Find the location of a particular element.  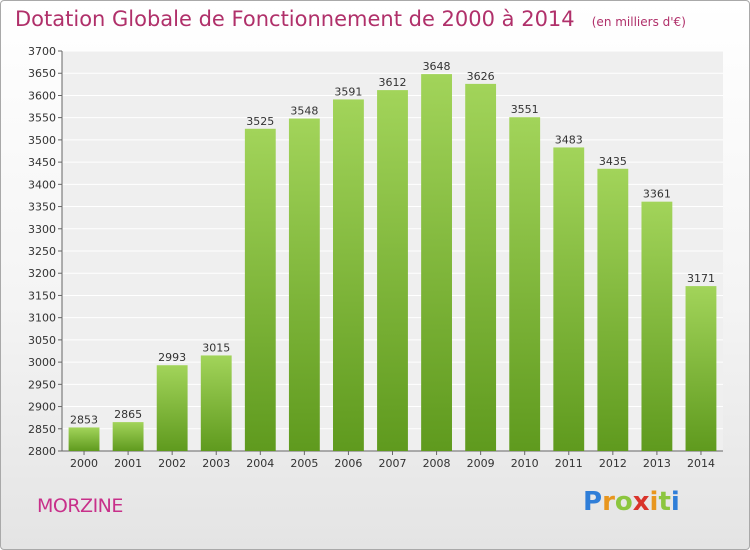

y-tick-label: 2850 is located at coordinates (42, 429).